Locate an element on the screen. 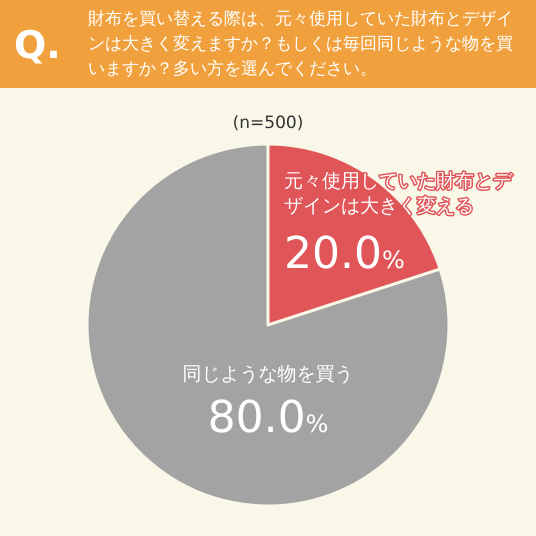  chart-subtitle: (n=500) is located at coordinates (268, 123).